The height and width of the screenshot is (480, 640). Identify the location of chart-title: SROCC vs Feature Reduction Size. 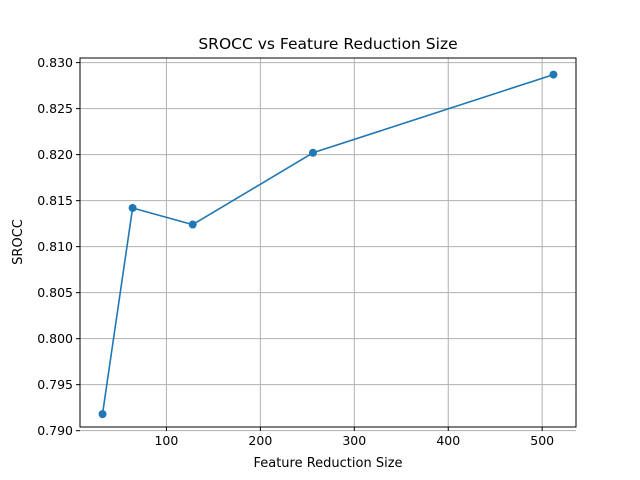
(327, 44).